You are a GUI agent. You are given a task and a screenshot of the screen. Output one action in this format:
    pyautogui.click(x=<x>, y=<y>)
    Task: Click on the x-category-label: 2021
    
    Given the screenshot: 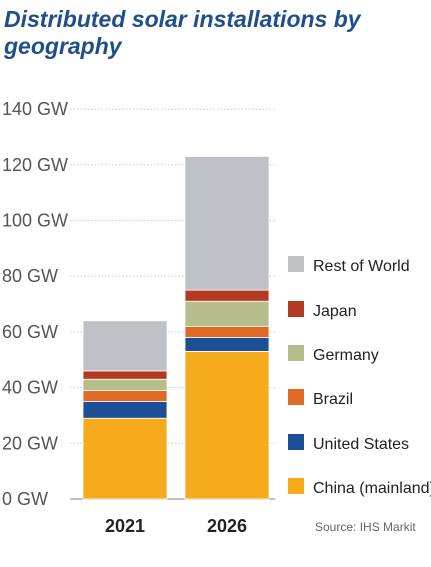 What is the action you would take?
    pyautogui.click(x=125, y=526)
    